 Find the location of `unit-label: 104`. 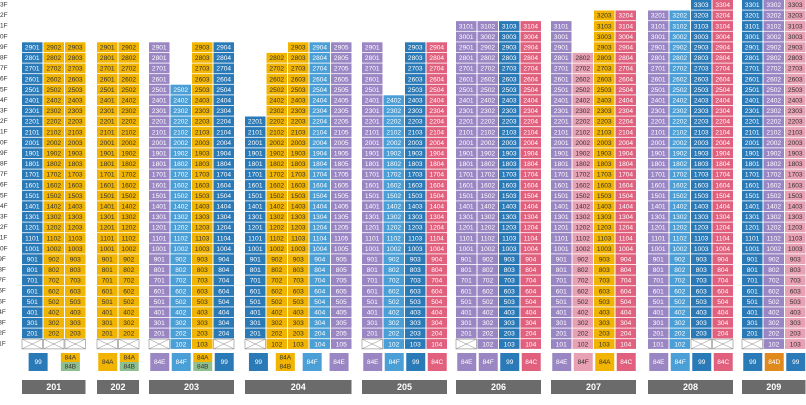

unit-label: 104 is located at coordinates (319, 344).